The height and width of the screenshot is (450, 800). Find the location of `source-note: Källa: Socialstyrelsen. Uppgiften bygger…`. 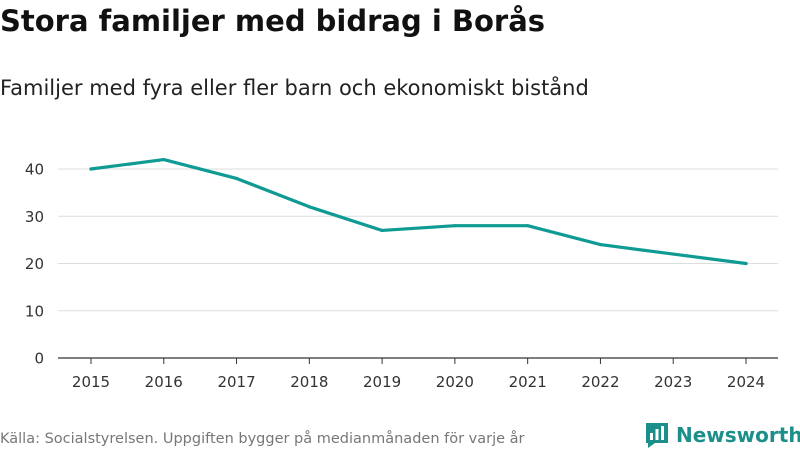

source-note: Källa: Socialstyrelsen. Uppgiften bygger… is located at coordinates (262, 439).